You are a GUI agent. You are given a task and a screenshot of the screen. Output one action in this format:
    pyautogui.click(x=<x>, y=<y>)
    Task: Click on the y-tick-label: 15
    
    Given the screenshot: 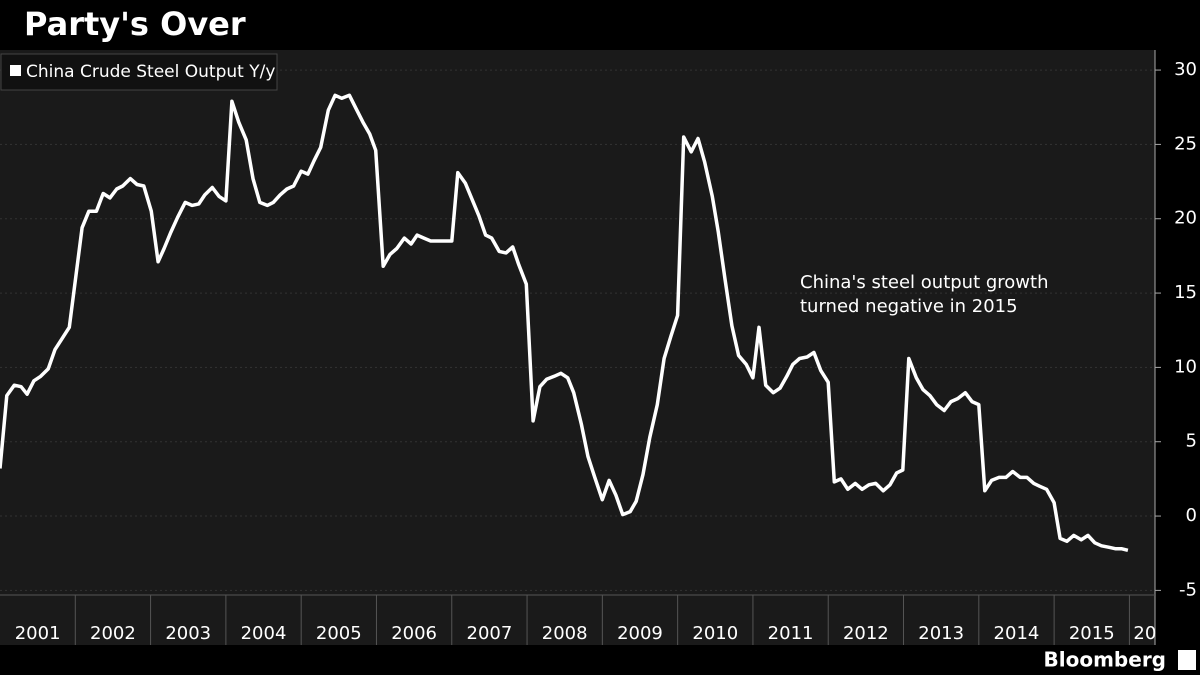 What is the action you would take?
    pyautogui.click(x=1185, y=292)
    